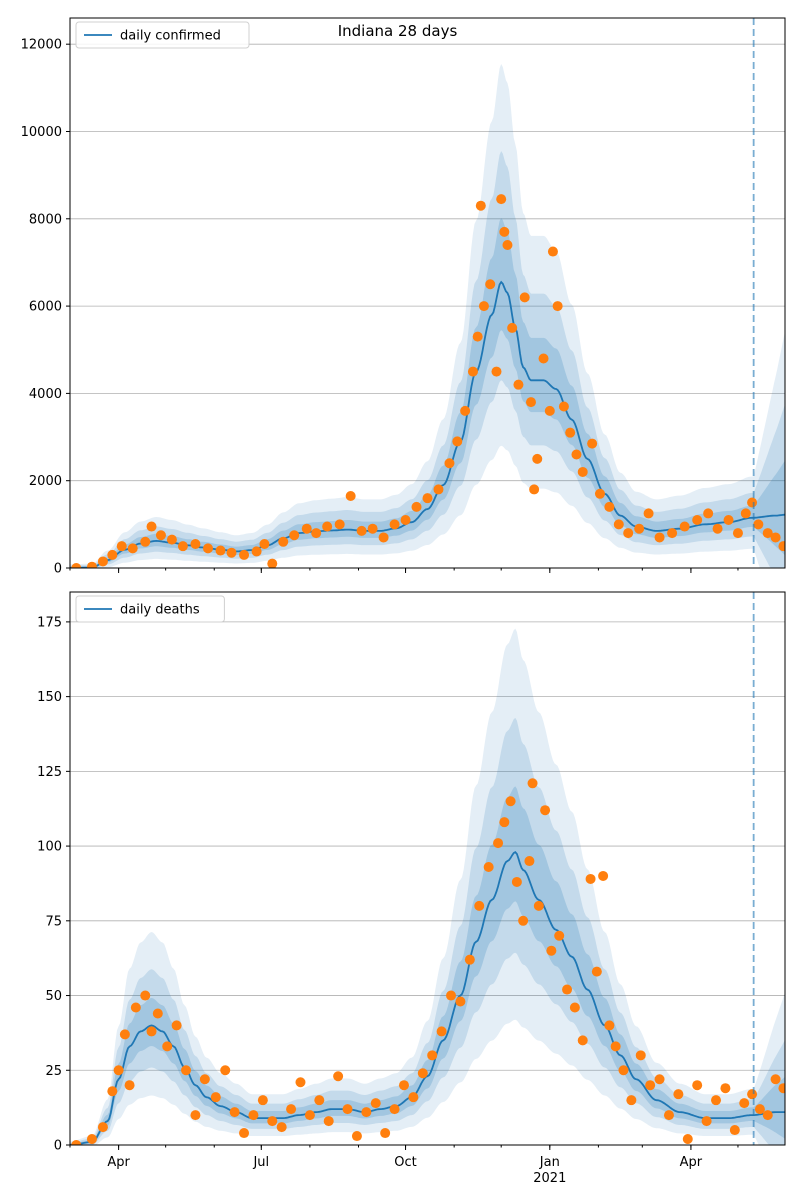 Image resolution: width=800 pixels, height=1200 pixels. What do you see at coordinates (691, 1162) in the screenshot?
I see `x-tick-label: Apr` at bounding box center [691, 1162].